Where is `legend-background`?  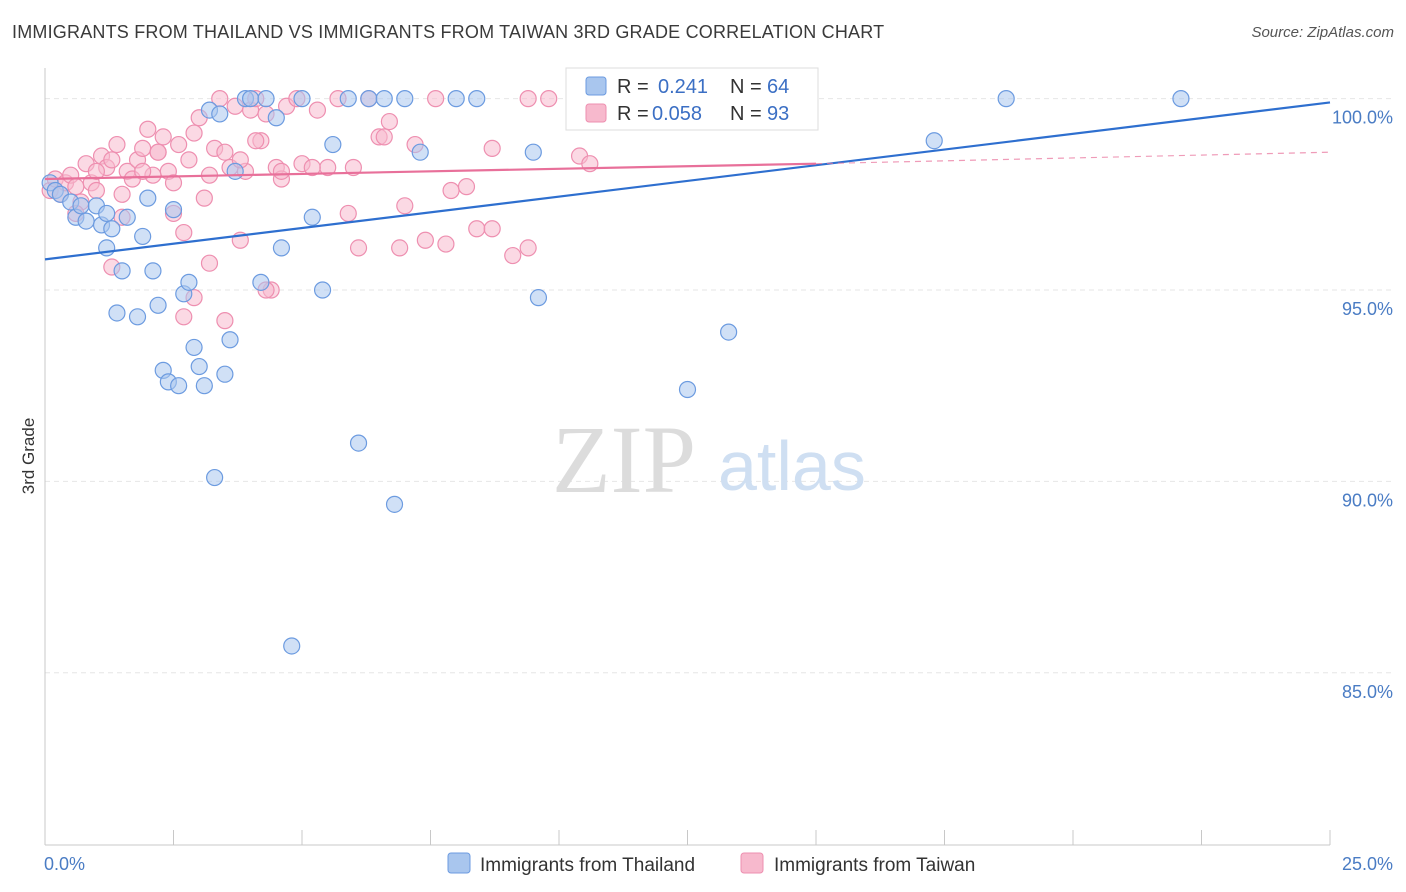
legend-background is located at coordinates (692, 99).